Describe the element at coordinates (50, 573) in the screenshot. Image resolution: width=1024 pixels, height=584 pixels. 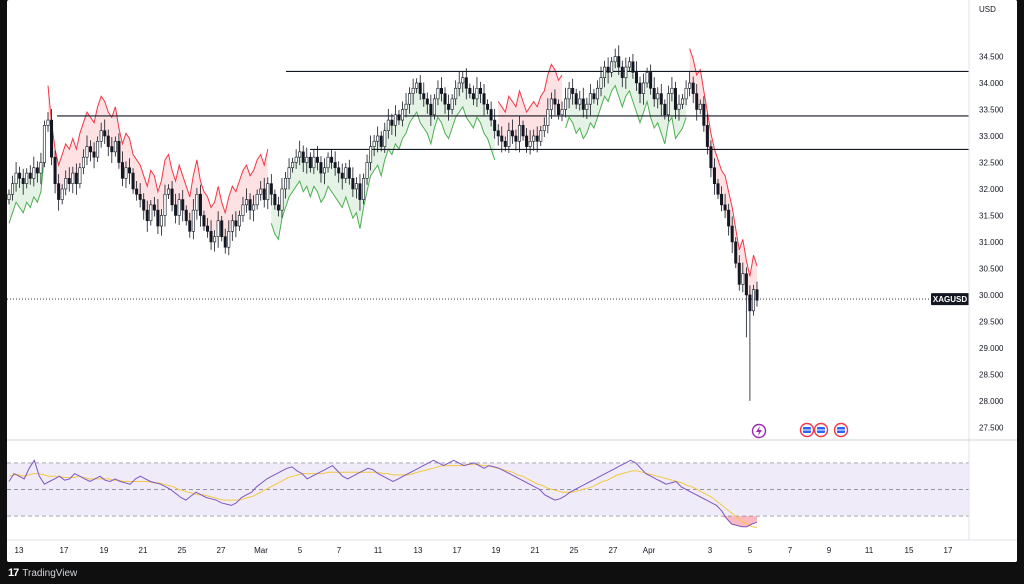
I see `brand-name: TradingView` at that location.